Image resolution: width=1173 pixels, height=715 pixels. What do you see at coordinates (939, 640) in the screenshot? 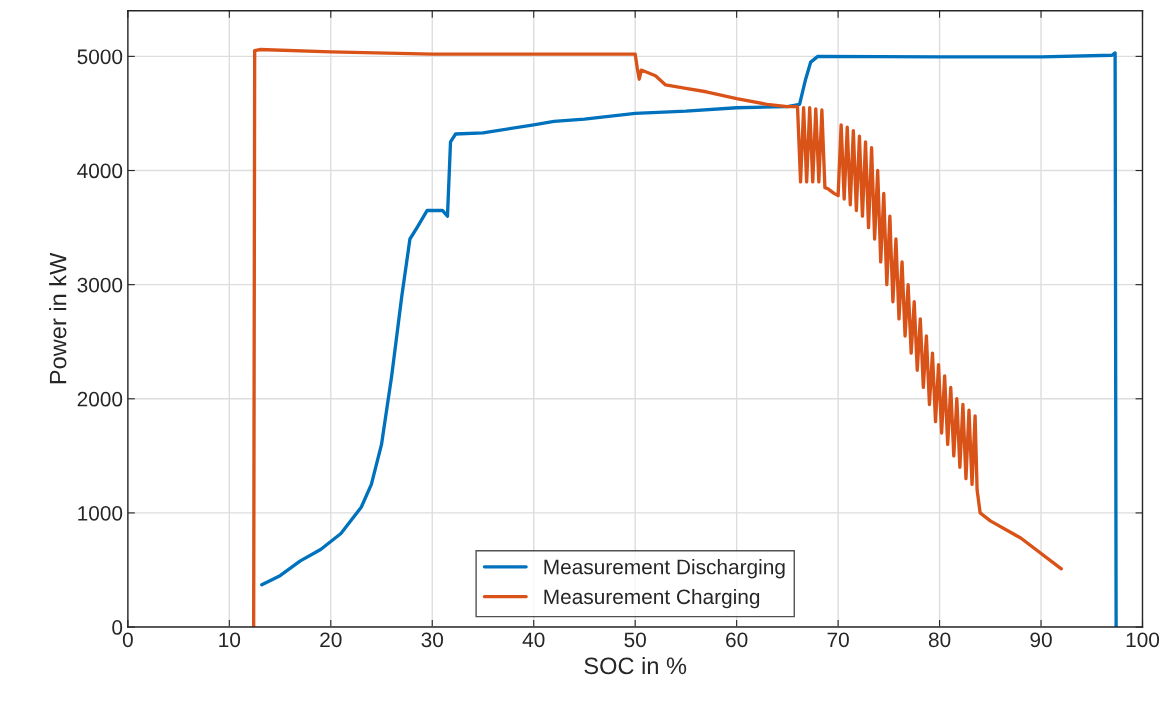
I see `x-tick-label: 80` at bounding box center [939, 640].